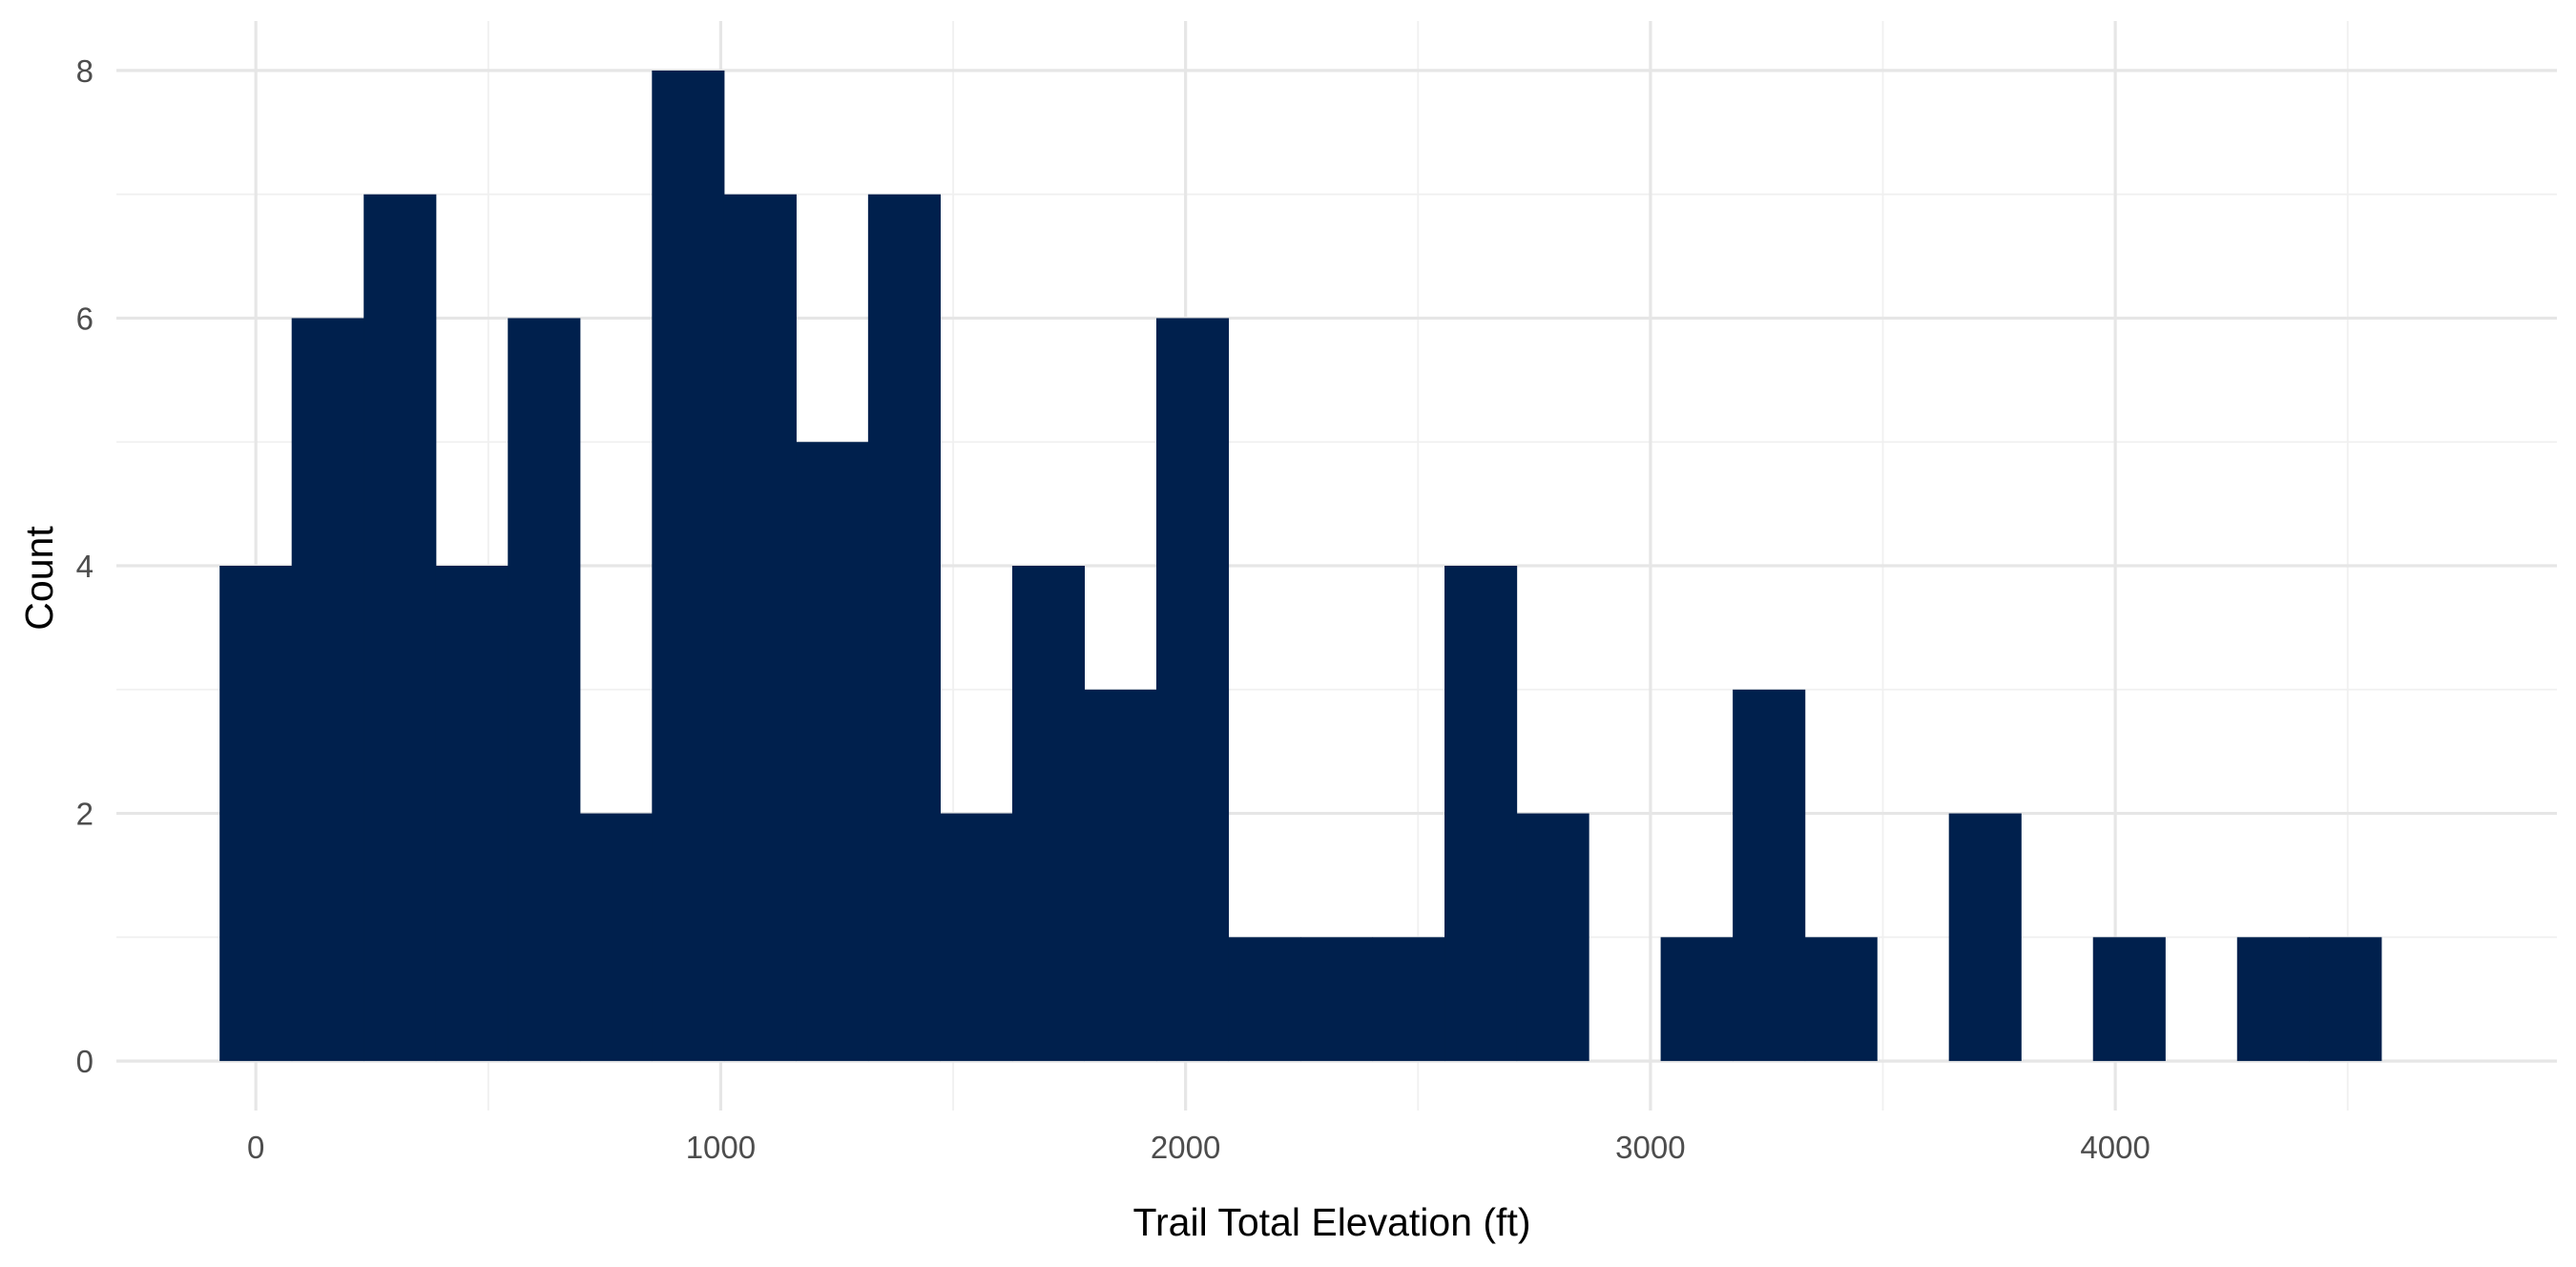  What do you see at coordinates (84, 566) in the screenshot?
I see `y-tick-label: 4` at bounding box center [84, 566].